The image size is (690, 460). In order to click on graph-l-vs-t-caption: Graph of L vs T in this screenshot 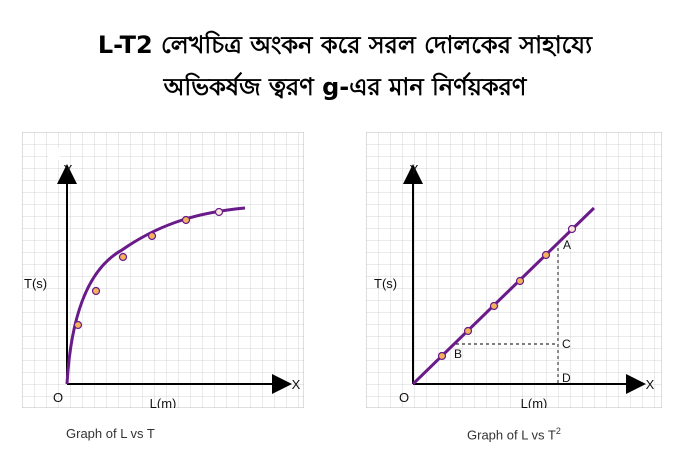, I will do `click(110, 433)`.